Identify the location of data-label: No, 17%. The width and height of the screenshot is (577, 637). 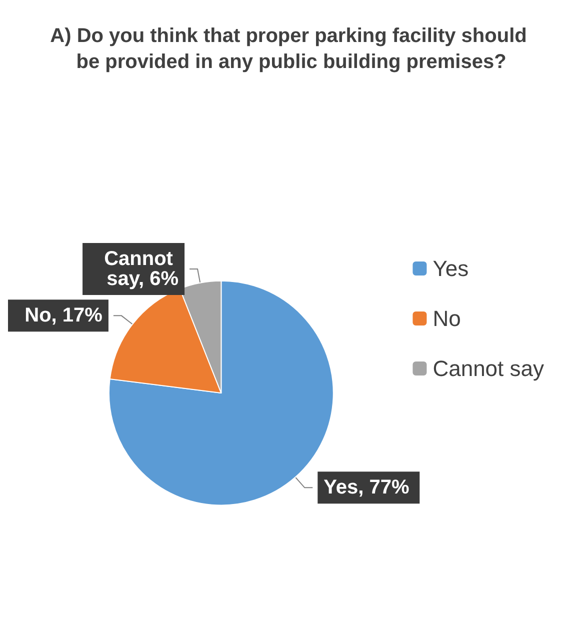
(63, 315).